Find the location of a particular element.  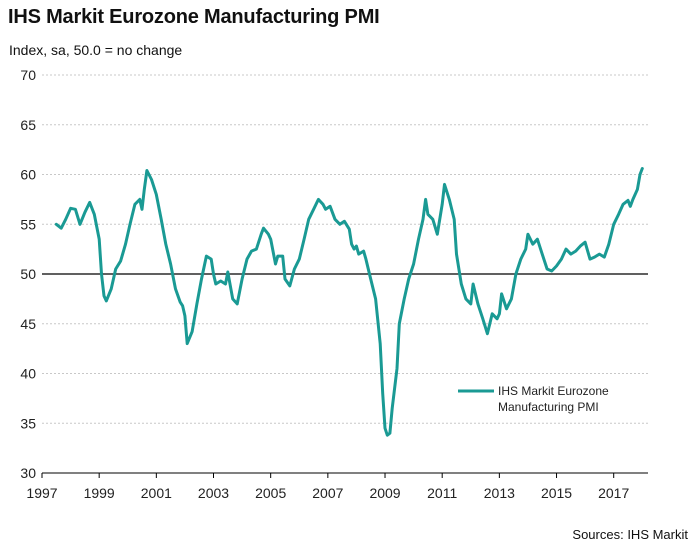

y-tick-label-70: 70 is located at coordinates (28, 75).